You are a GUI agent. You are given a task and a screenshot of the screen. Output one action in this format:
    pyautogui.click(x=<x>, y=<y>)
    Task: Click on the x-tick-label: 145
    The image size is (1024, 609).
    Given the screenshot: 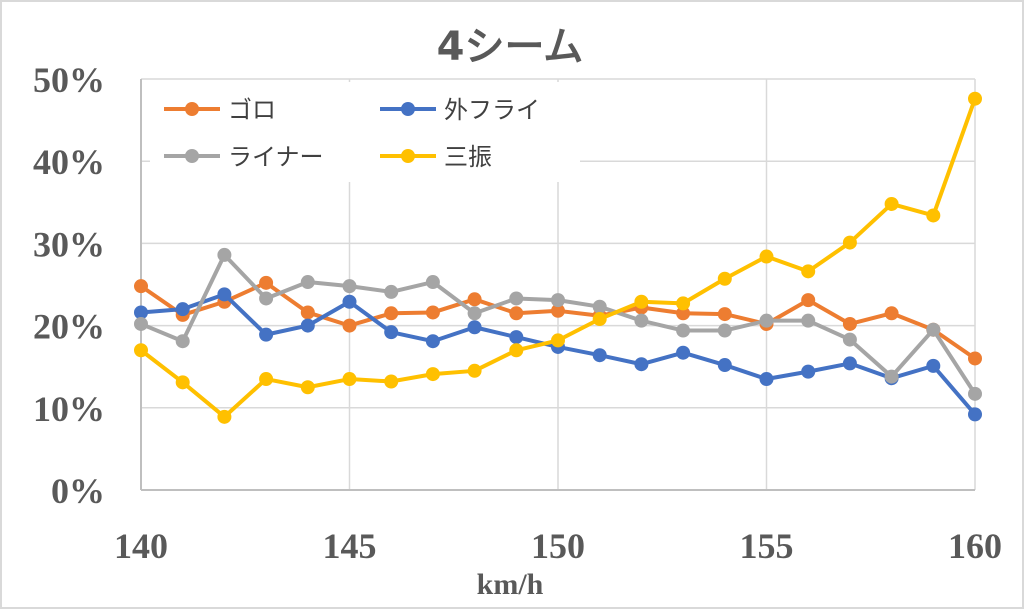 What is the action you would take?
    pyautogui.click(x=350, y=546)
    